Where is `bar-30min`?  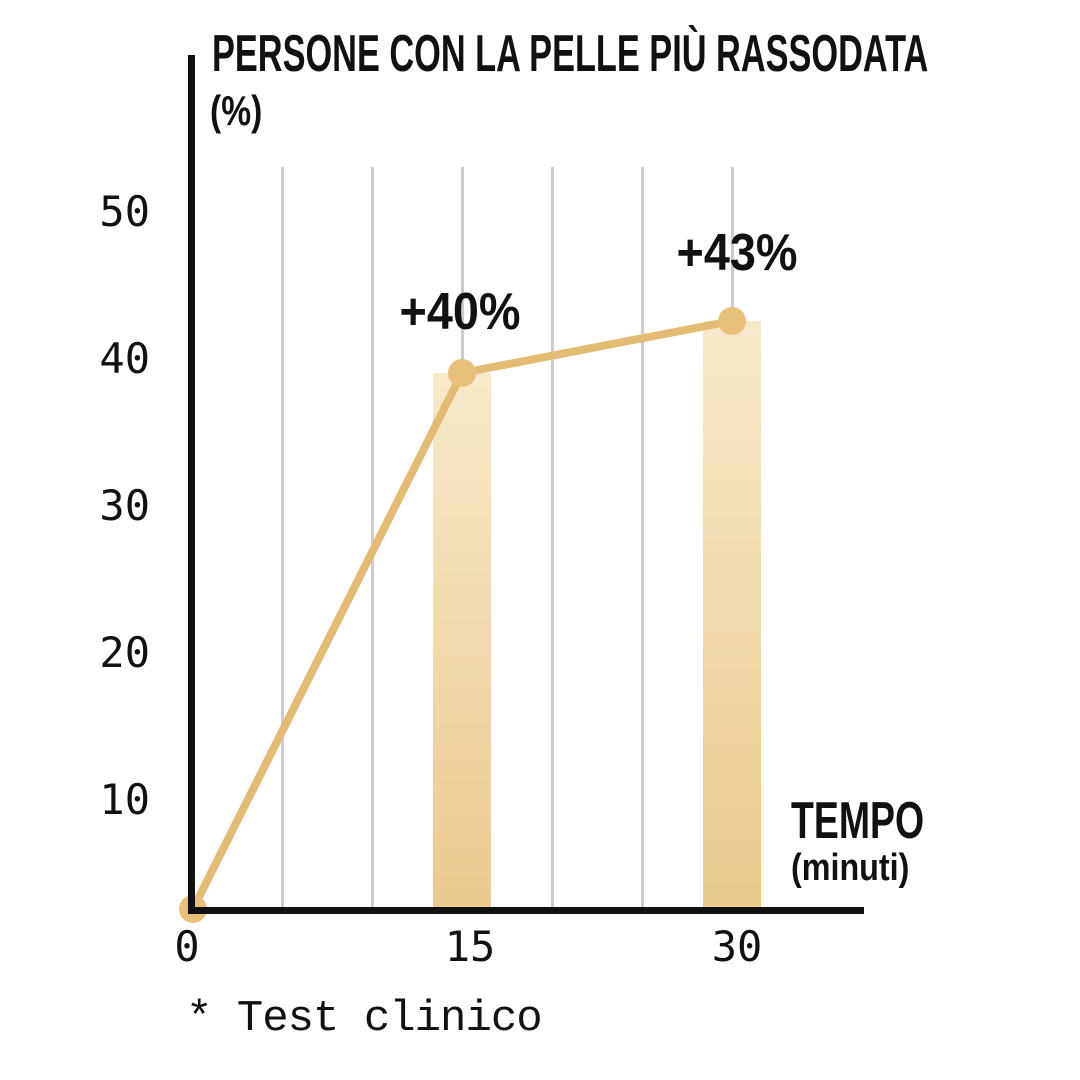
bar-30min is located at coordinates (732, 614).